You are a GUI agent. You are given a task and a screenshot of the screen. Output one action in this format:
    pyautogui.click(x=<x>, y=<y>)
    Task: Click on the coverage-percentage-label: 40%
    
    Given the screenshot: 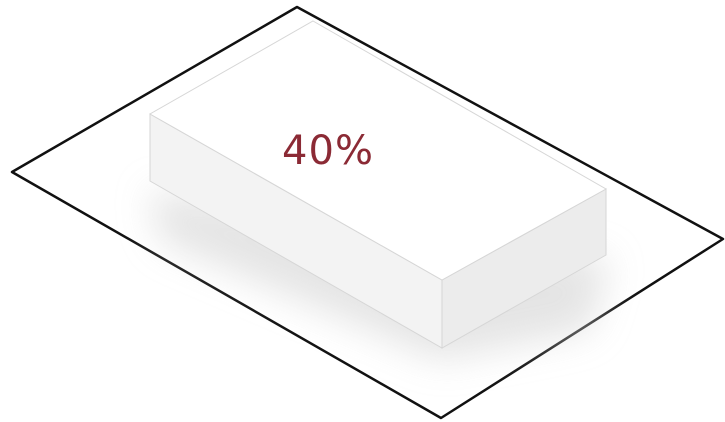 What is the action you would take?
    pyautogui.click(x=328, y=151)
    